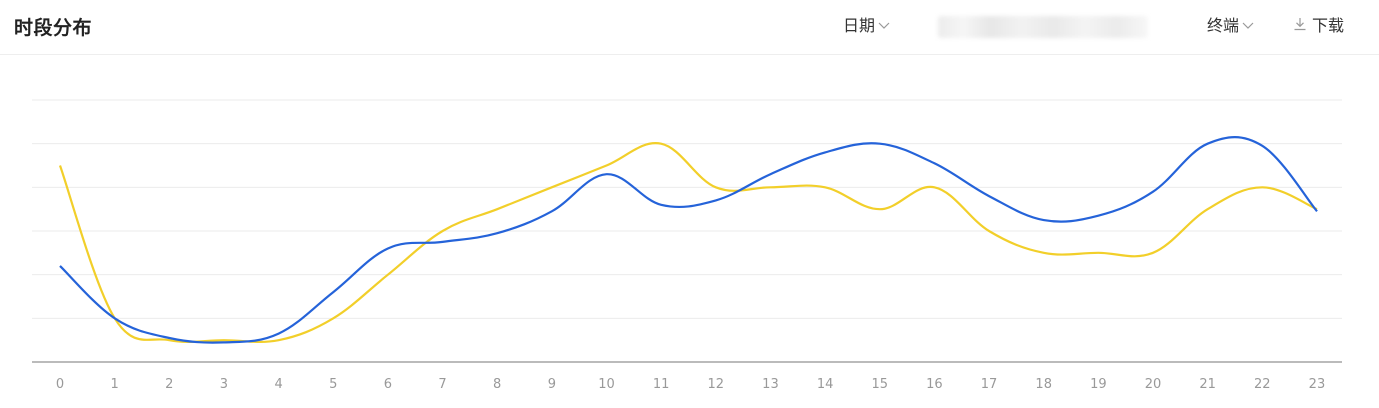 The image size is (1379, 408). What do you see at coordinates (661, 384) in the screenshot?
I see `x-tick-label: 11` at bounding box center [661, 384].